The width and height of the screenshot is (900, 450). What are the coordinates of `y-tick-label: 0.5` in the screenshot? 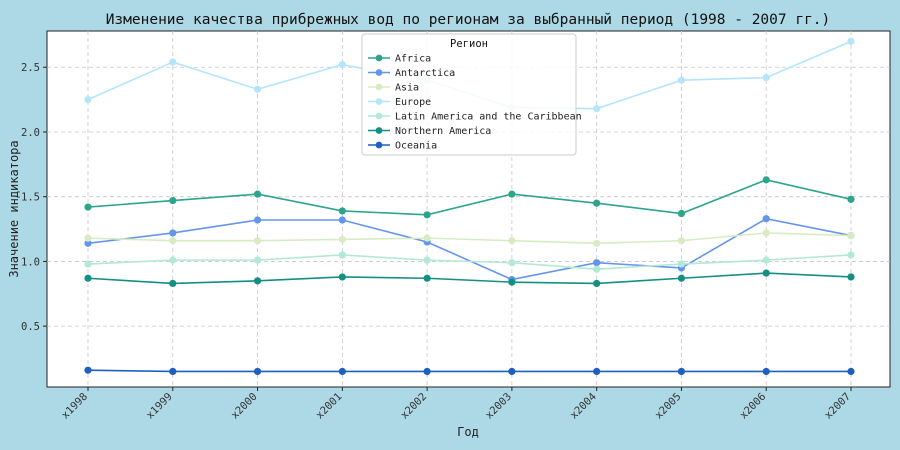 It's located at (30, 327).